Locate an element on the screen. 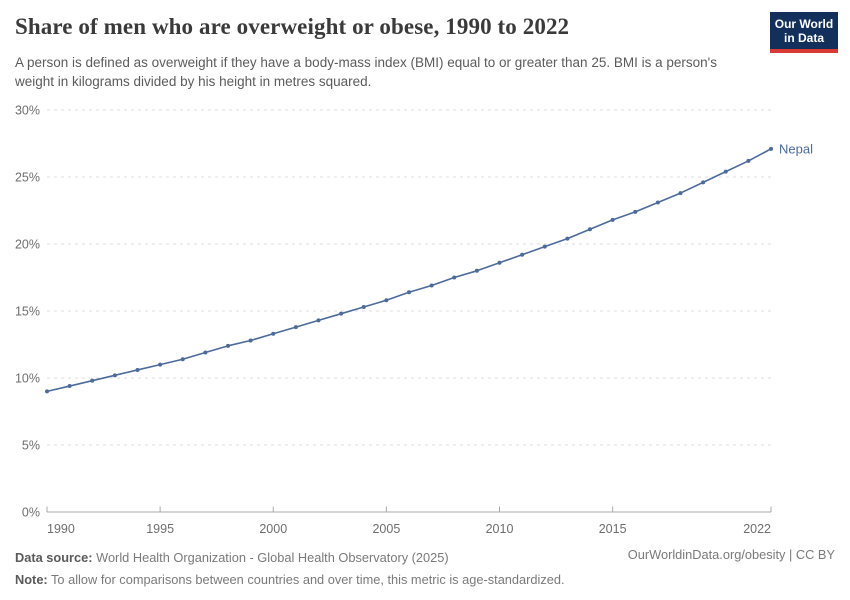  x-axis-label: 2010 is located at coordinates (500, 529).